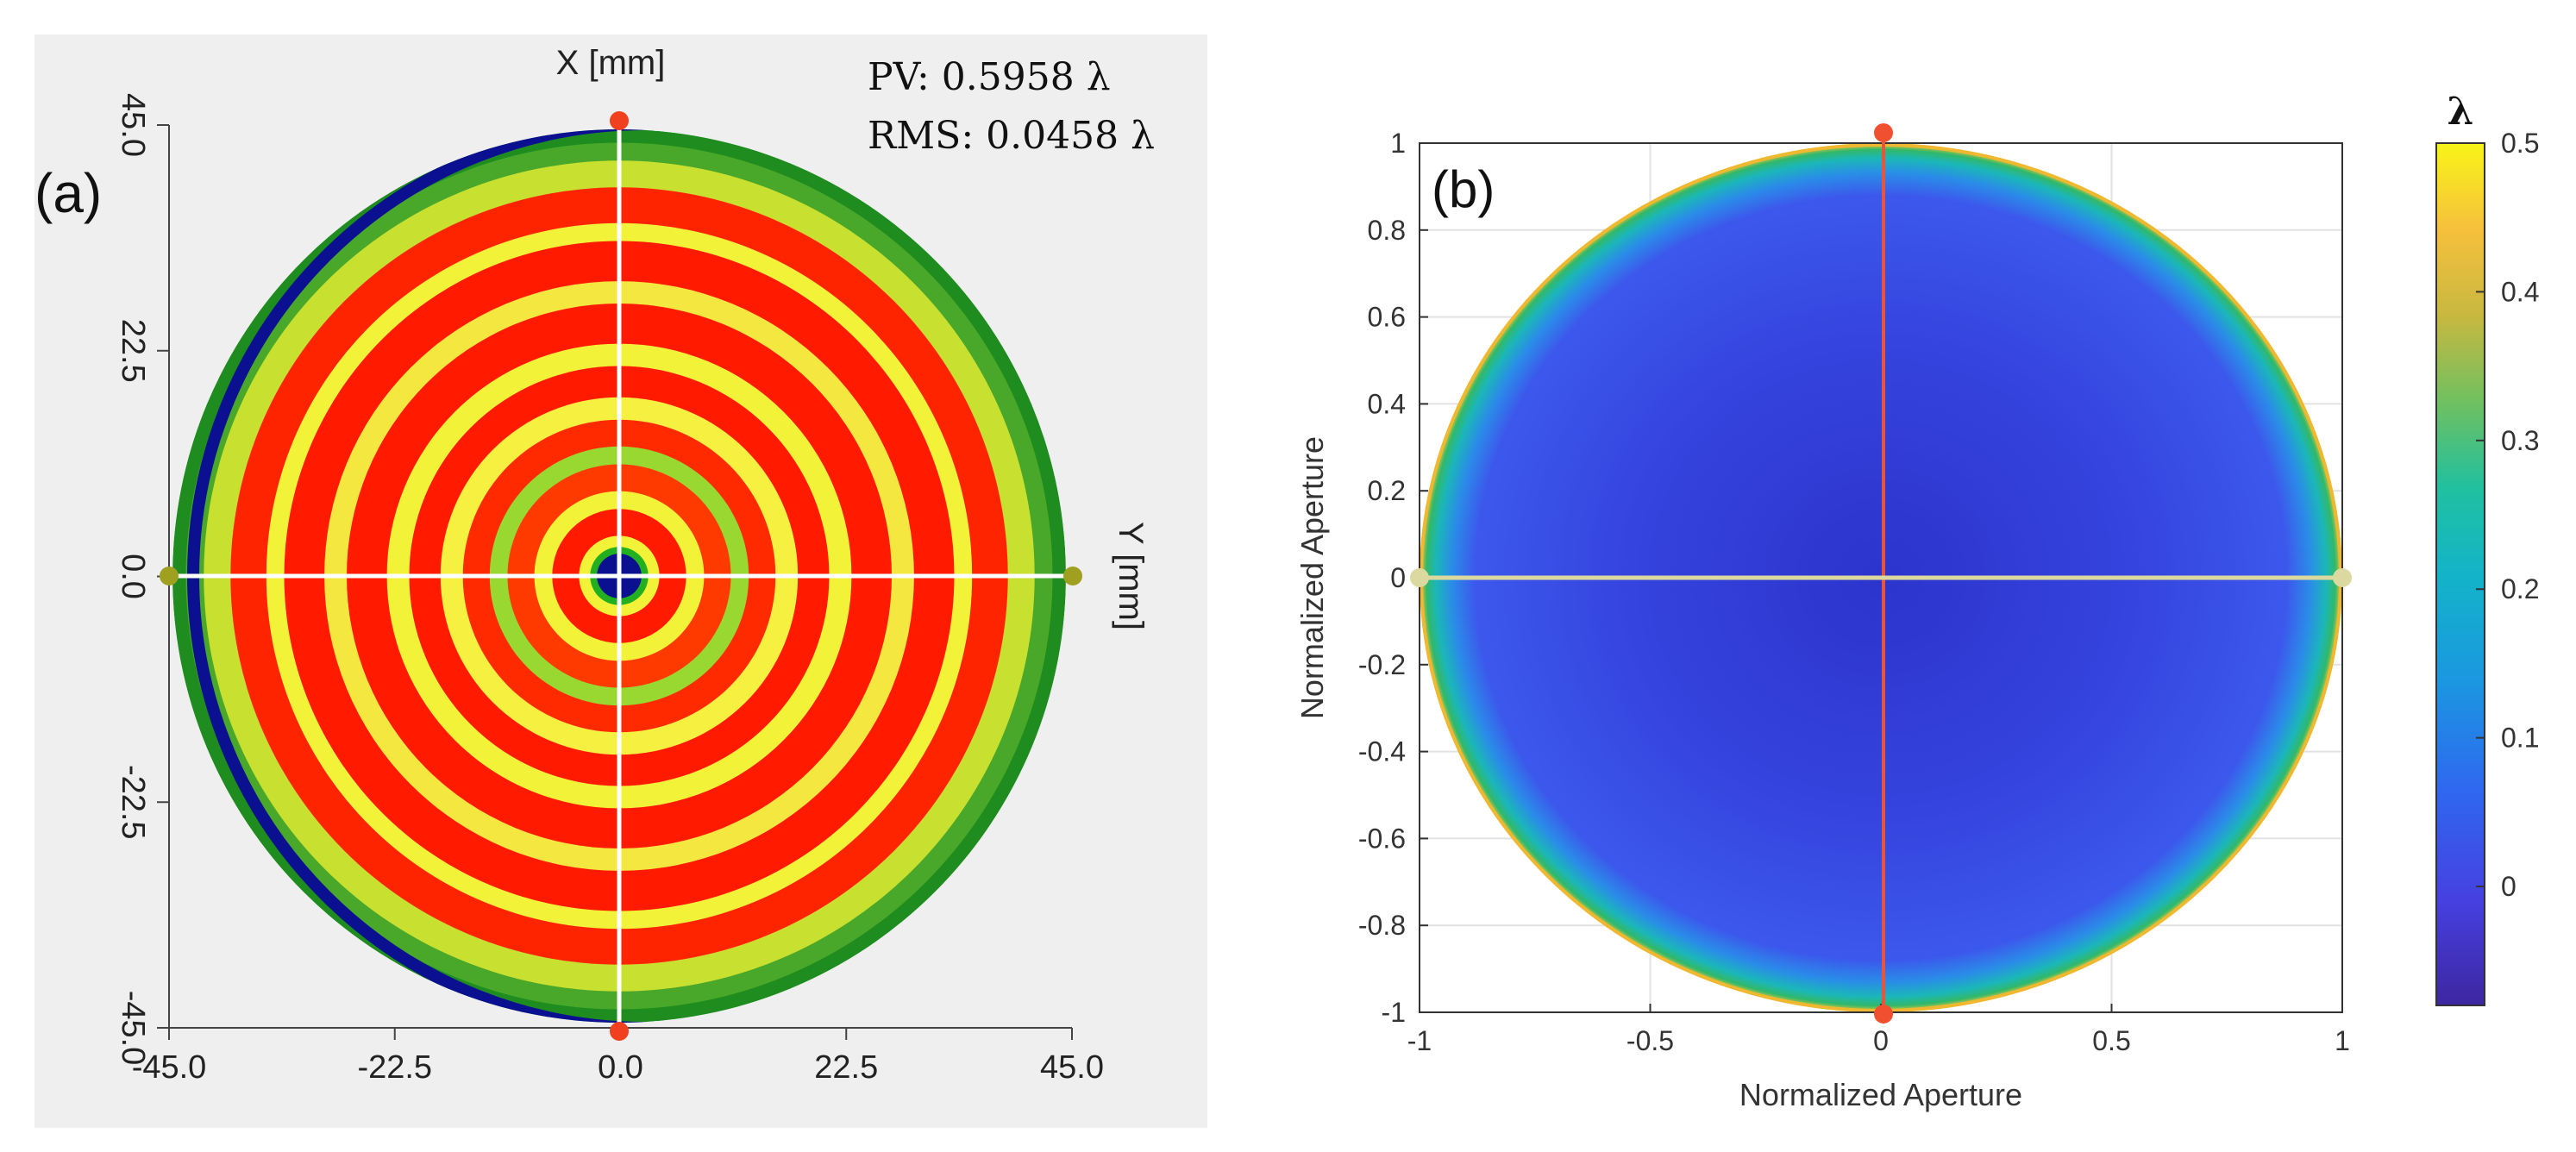  I want to click on colorbar-tick-label: 0.2, so click(2520, 589).